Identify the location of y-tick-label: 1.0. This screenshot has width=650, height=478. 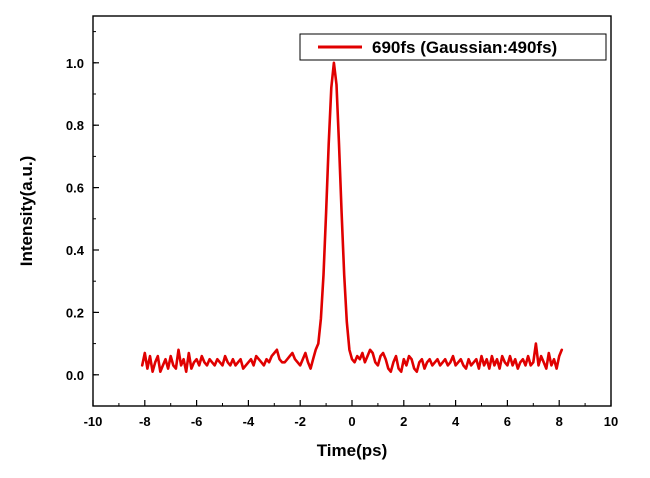
(75, 63).